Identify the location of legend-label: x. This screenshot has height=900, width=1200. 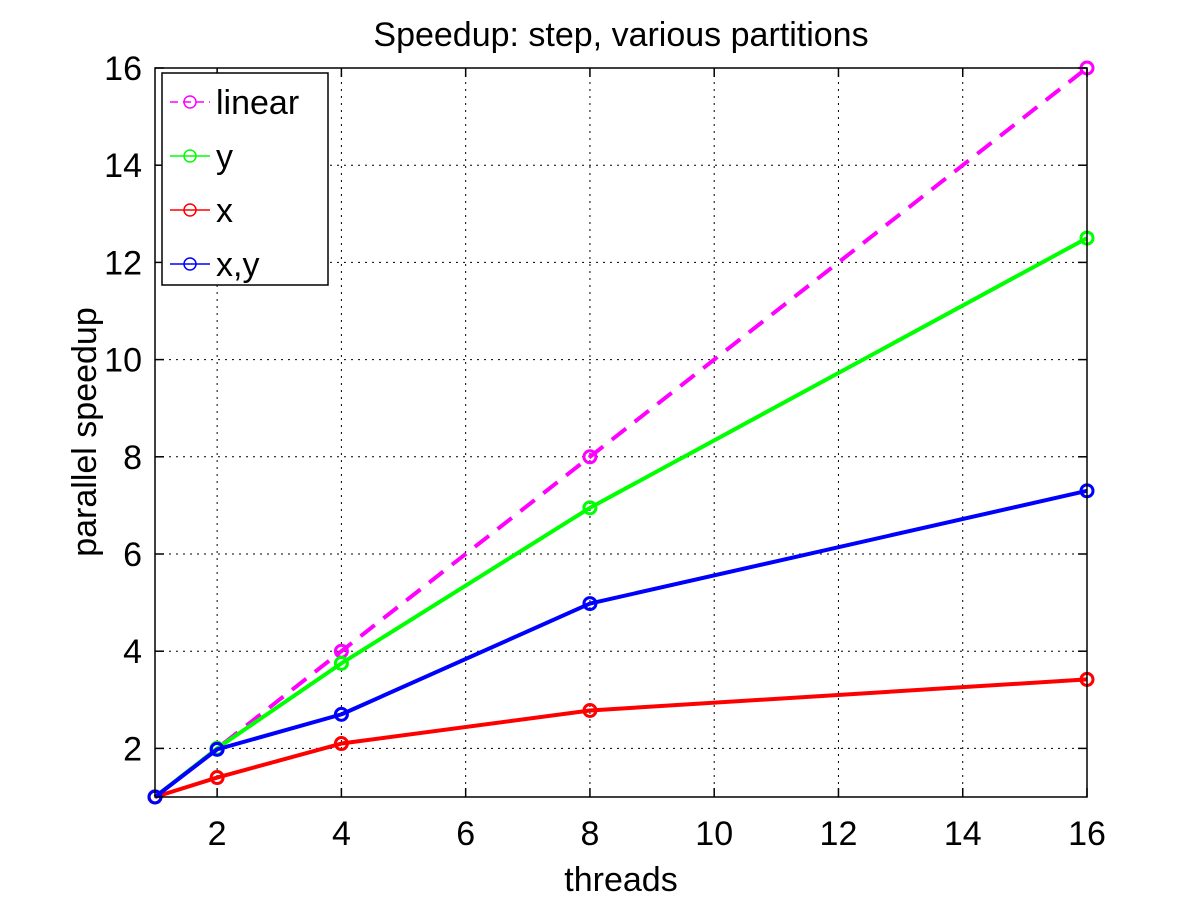
(224, 211).